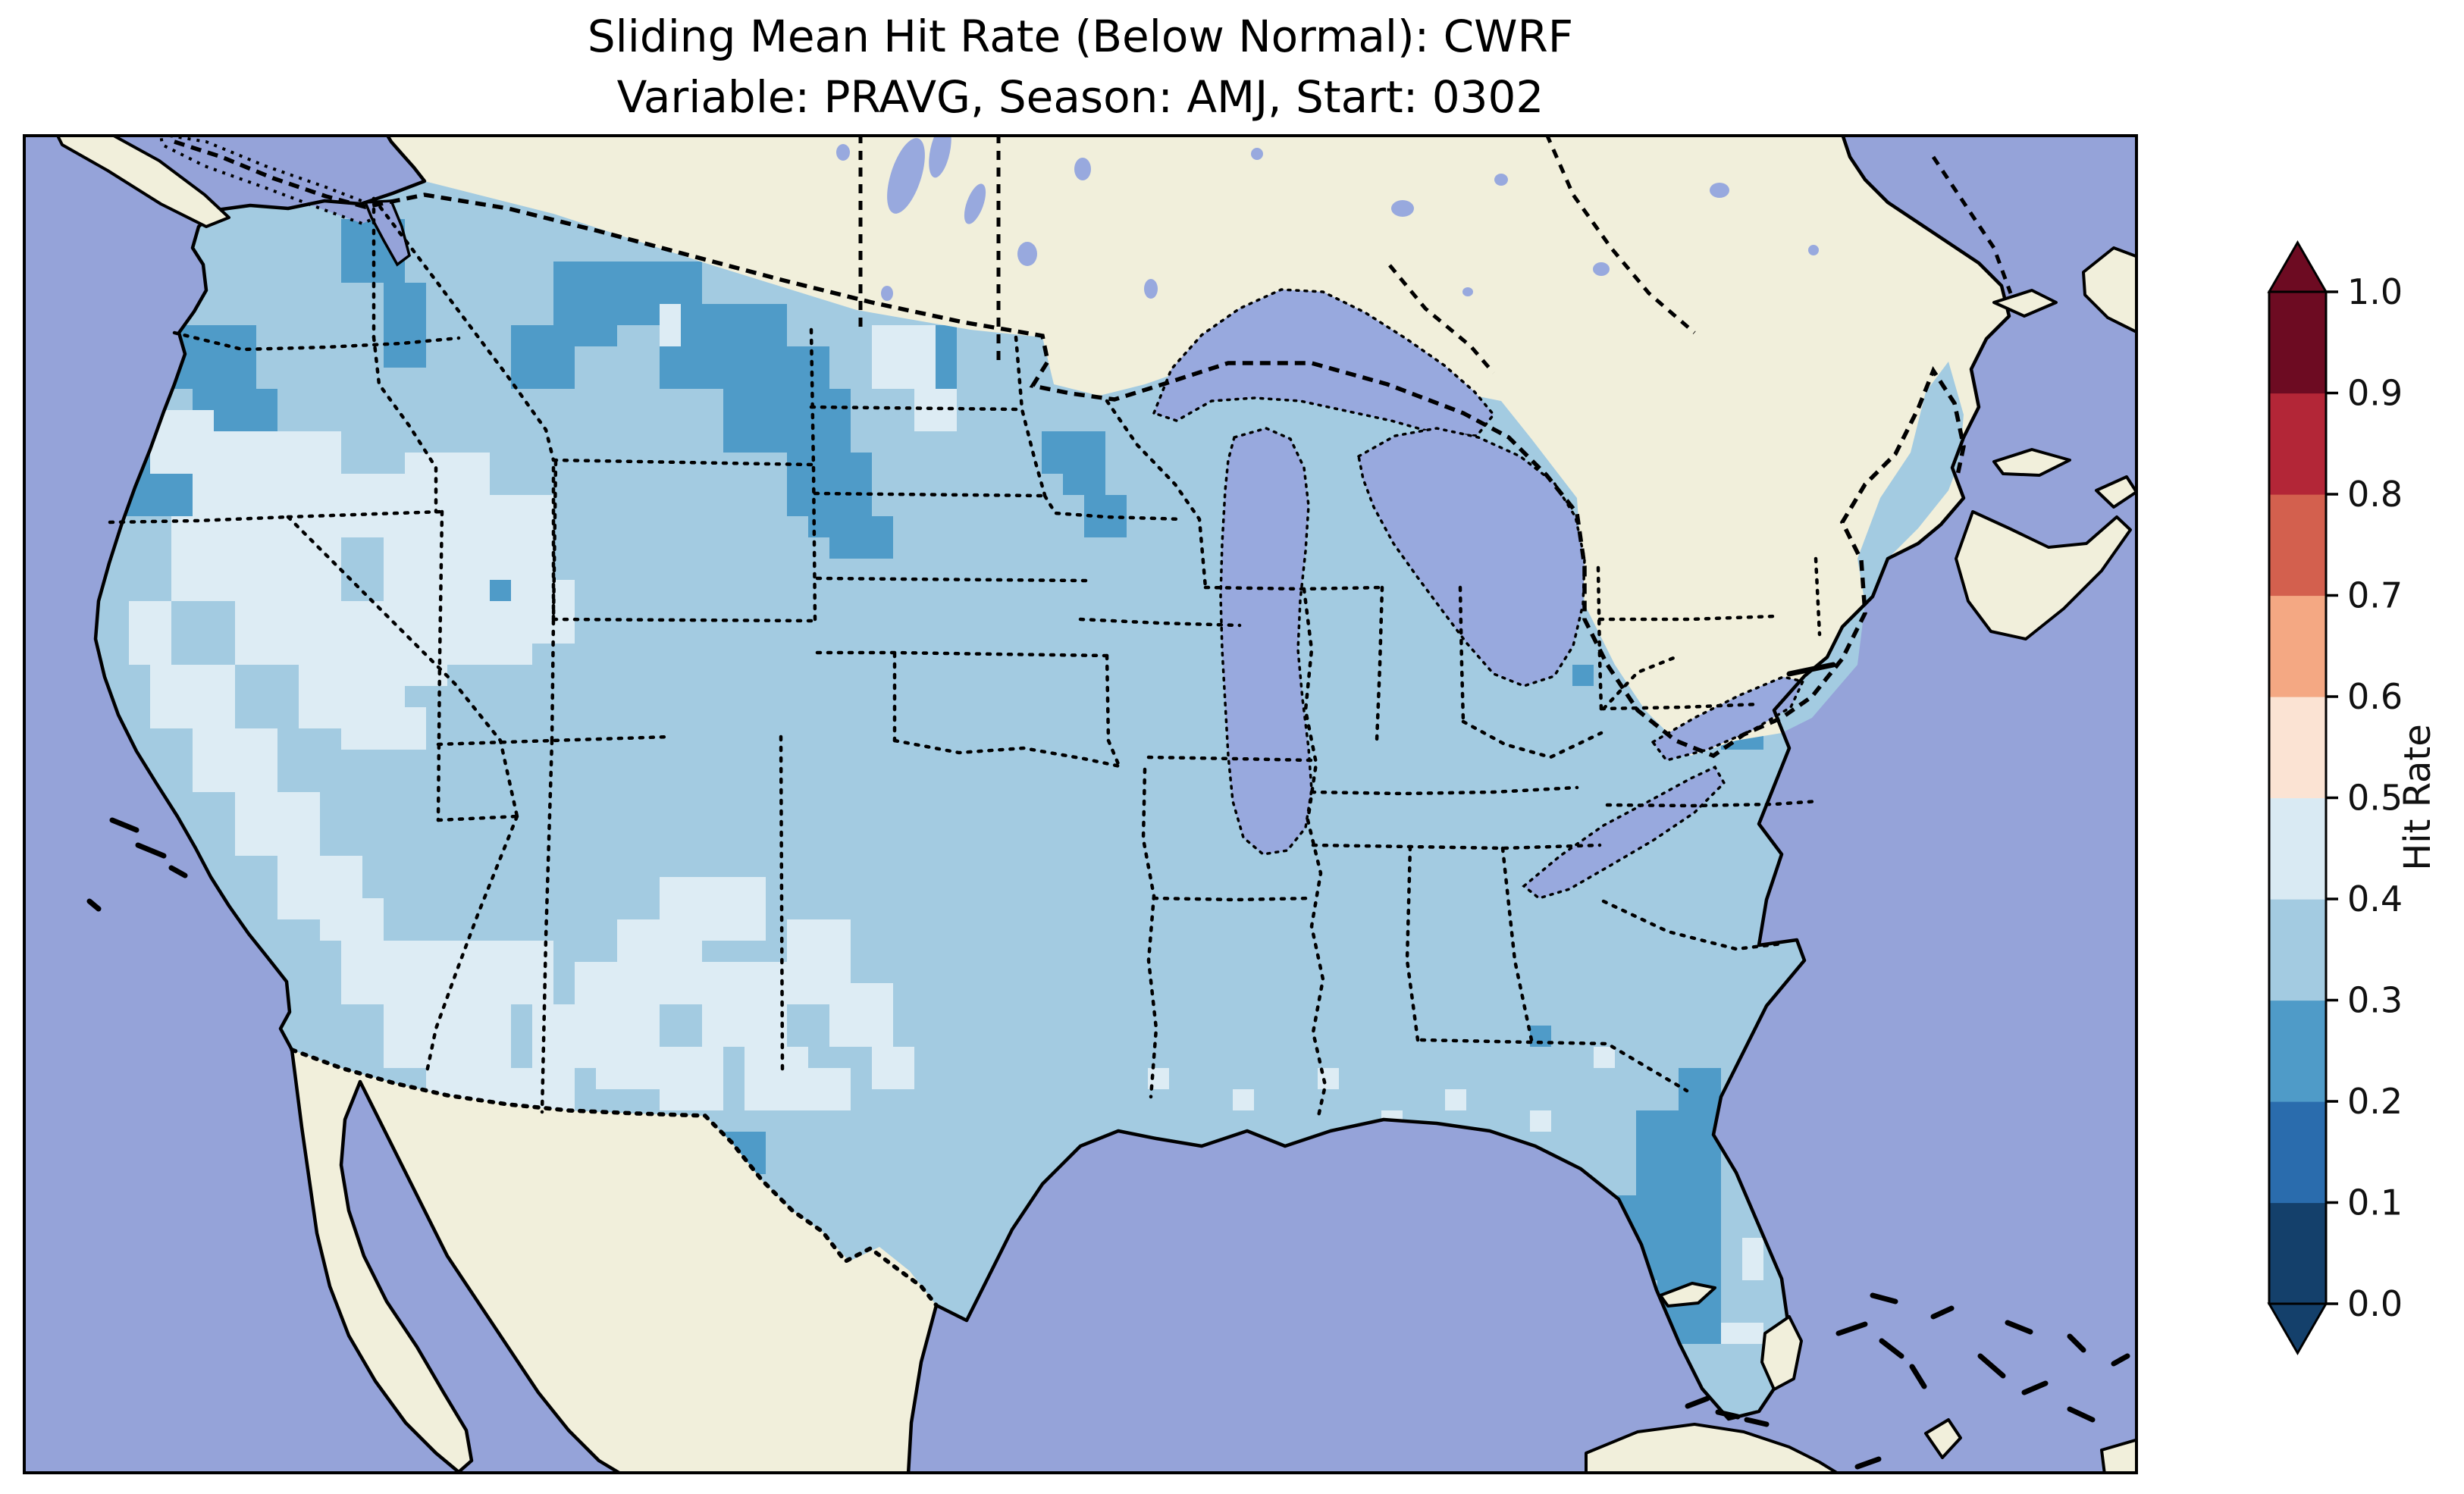 The width and height of the screenshot is (2464, 1494). What do you see at coordinates (1471, 557) in the screenshot?
I see `lake-huron` at bounding box center [1471, 557].